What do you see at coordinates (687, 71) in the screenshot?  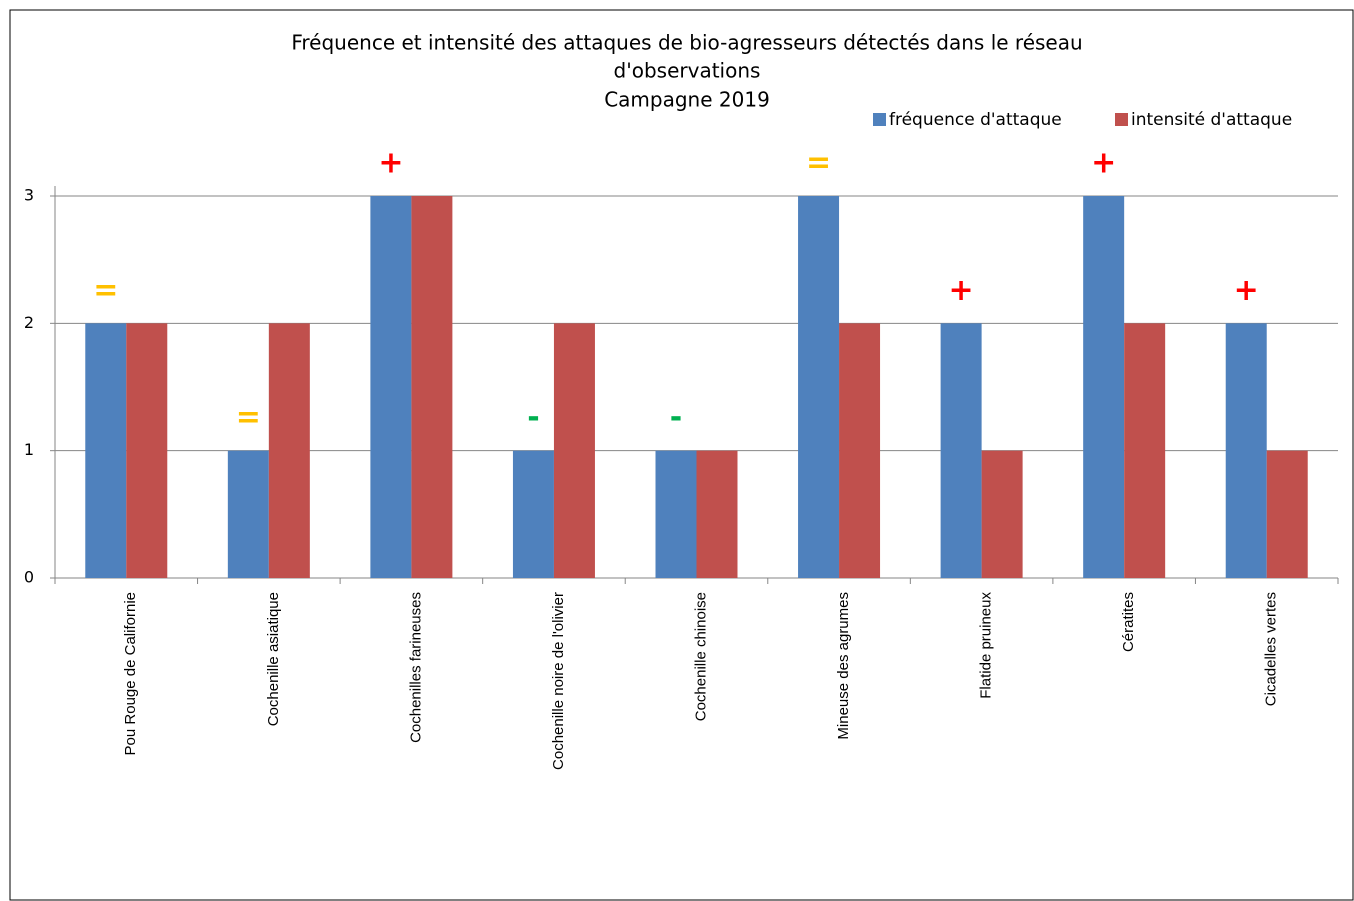 I see `chart-title: d'observations` at bounding box center [687, 71].